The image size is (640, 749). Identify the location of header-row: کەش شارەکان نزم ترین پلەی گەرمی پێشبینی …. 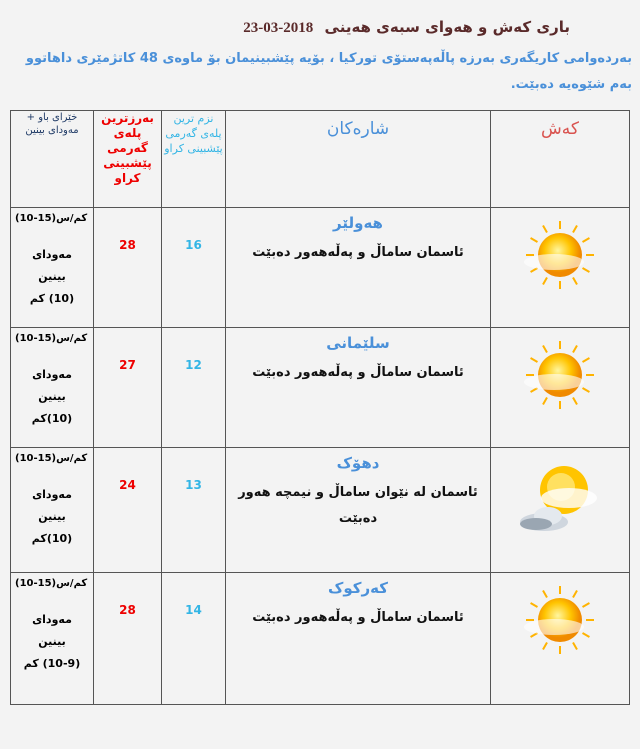
(320, 159).